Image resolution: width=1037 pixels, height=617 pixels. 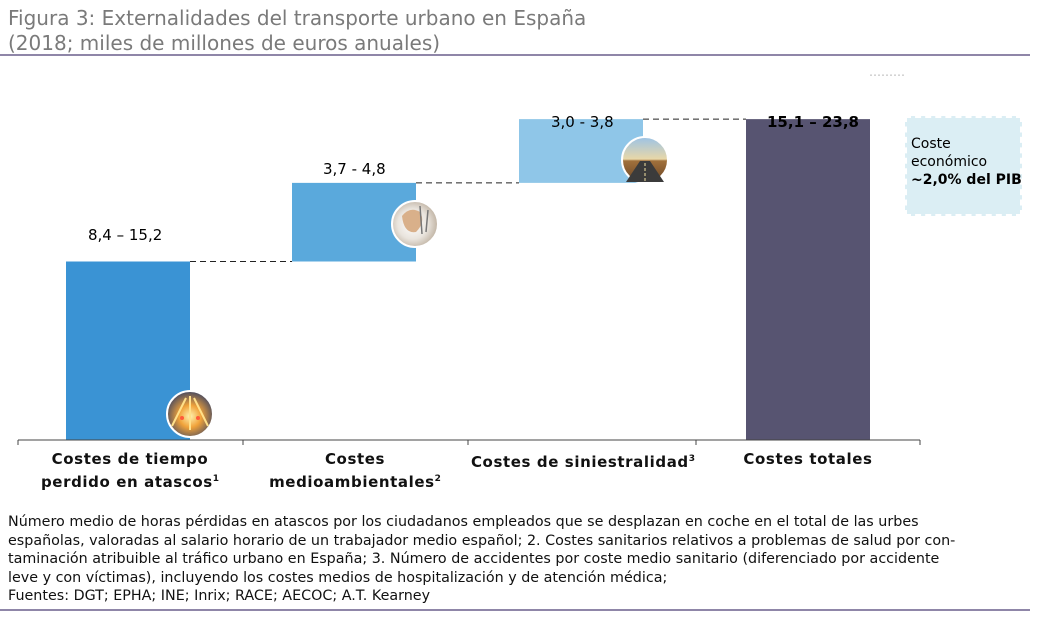 I want to click on category-label-1-line2: medioambientales, so click(x=352, y=482).